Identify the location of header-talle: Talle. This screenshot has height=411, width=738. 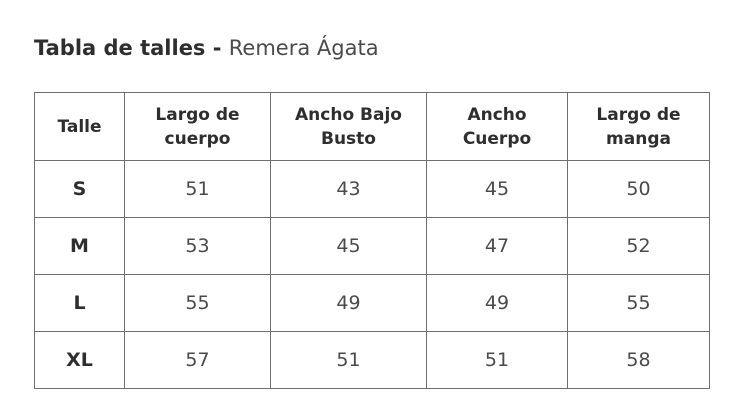
(79, 126).